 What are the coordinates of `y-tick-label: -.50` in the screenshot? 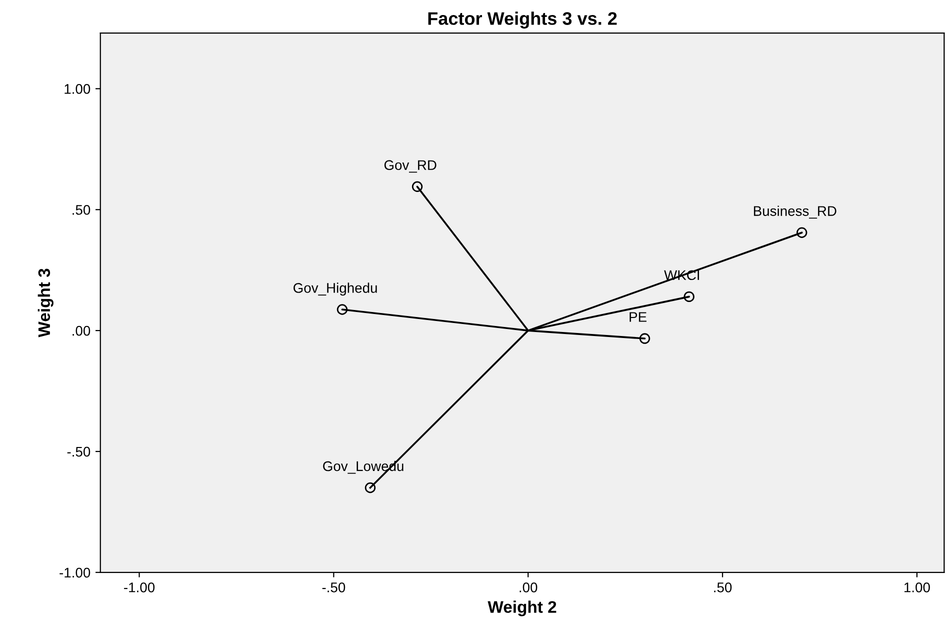 It's located at (78, 451).